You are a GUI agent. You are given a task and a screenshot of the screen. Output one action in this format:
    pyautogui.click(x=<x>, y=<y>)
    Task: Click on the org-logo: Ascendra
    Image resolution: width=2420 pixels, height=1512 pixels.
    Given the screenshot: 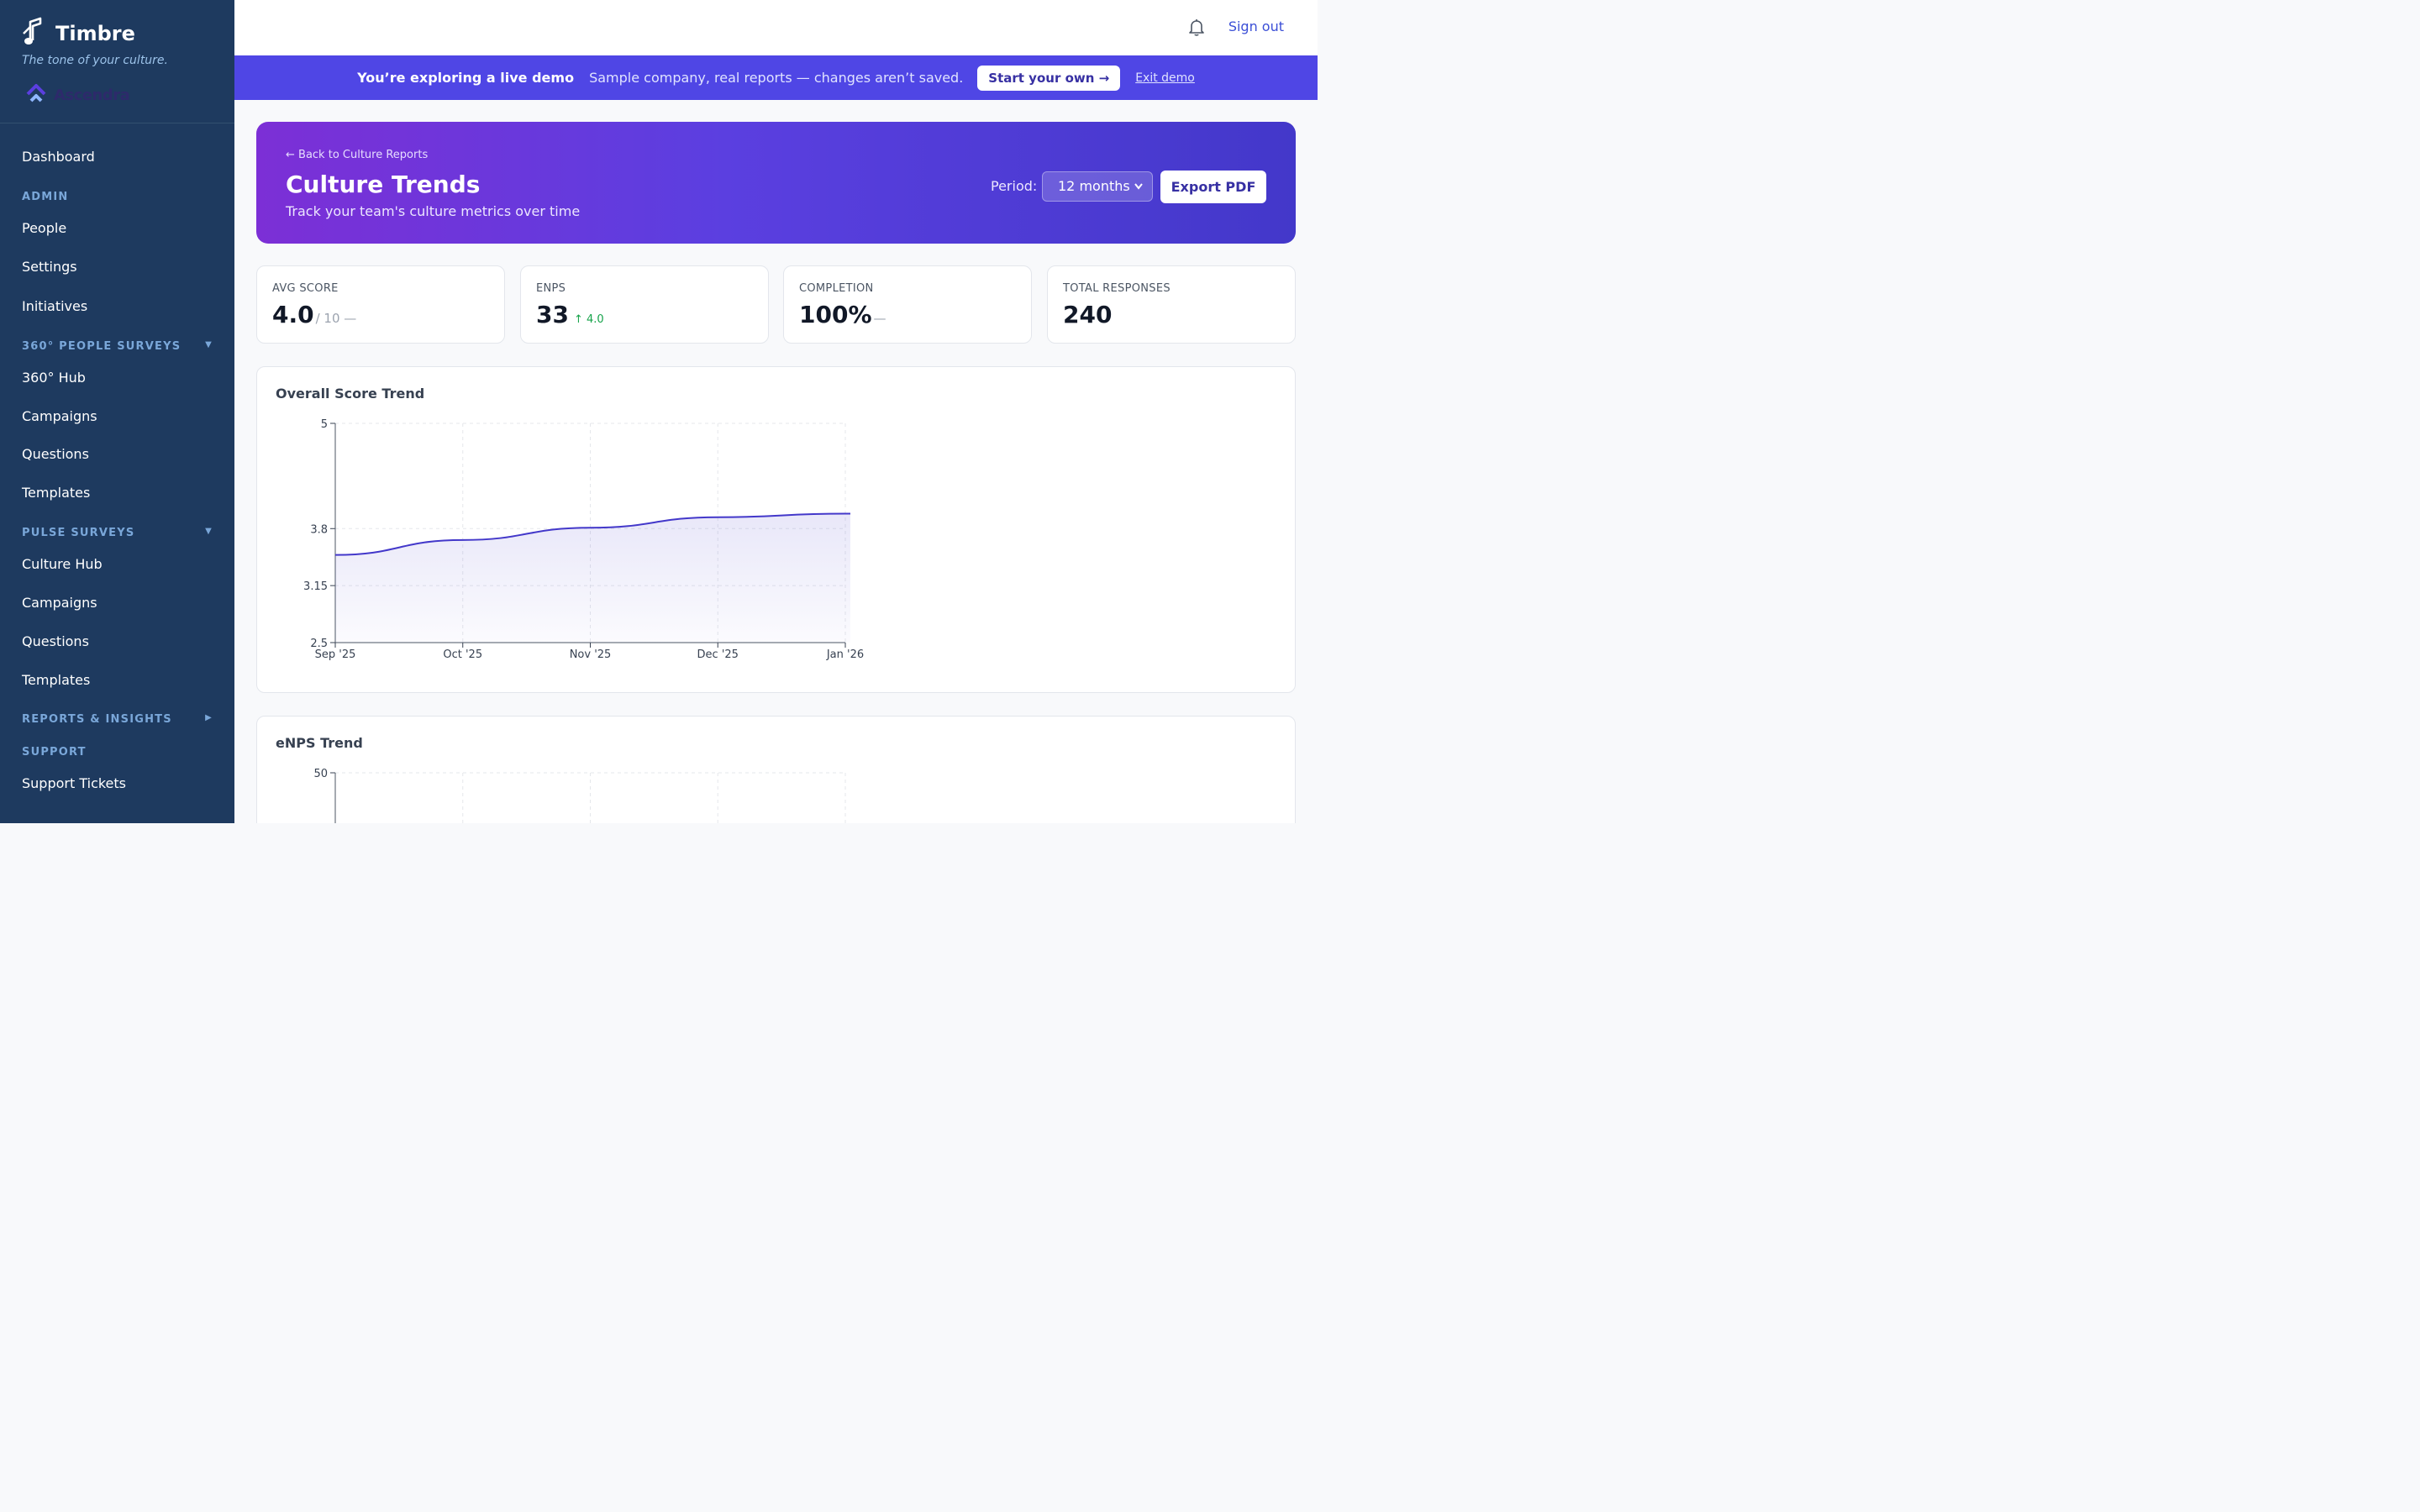 What is the action you would take?
    pyautogui.click(x=117, y=95)
    